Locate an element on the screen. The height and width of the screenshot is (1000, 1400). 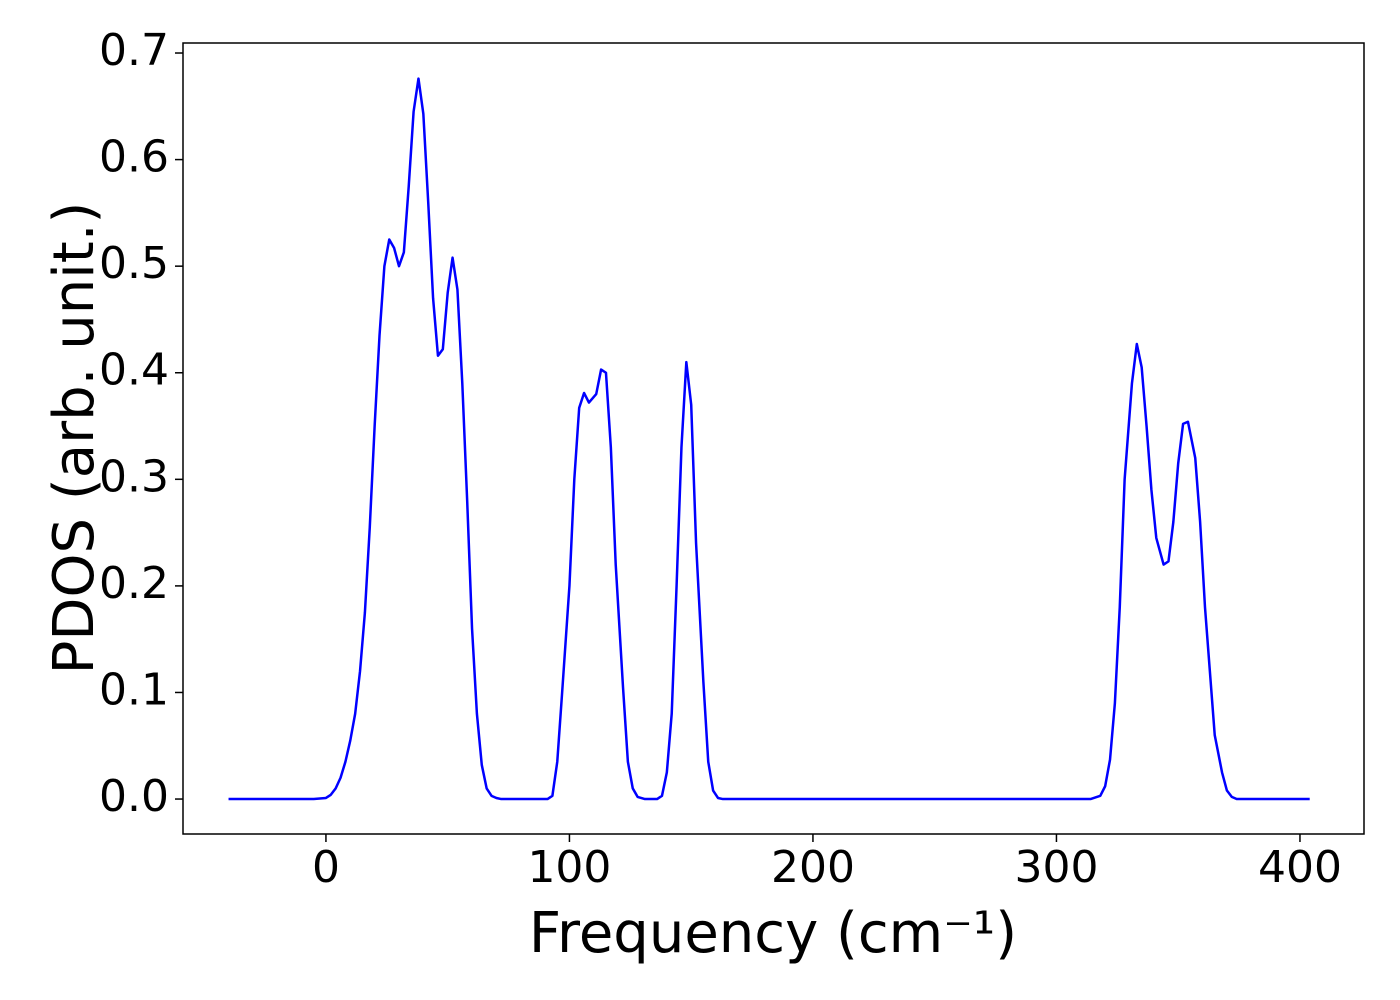
y-tick-label: 0.0 is located at coordinates (134, 796).